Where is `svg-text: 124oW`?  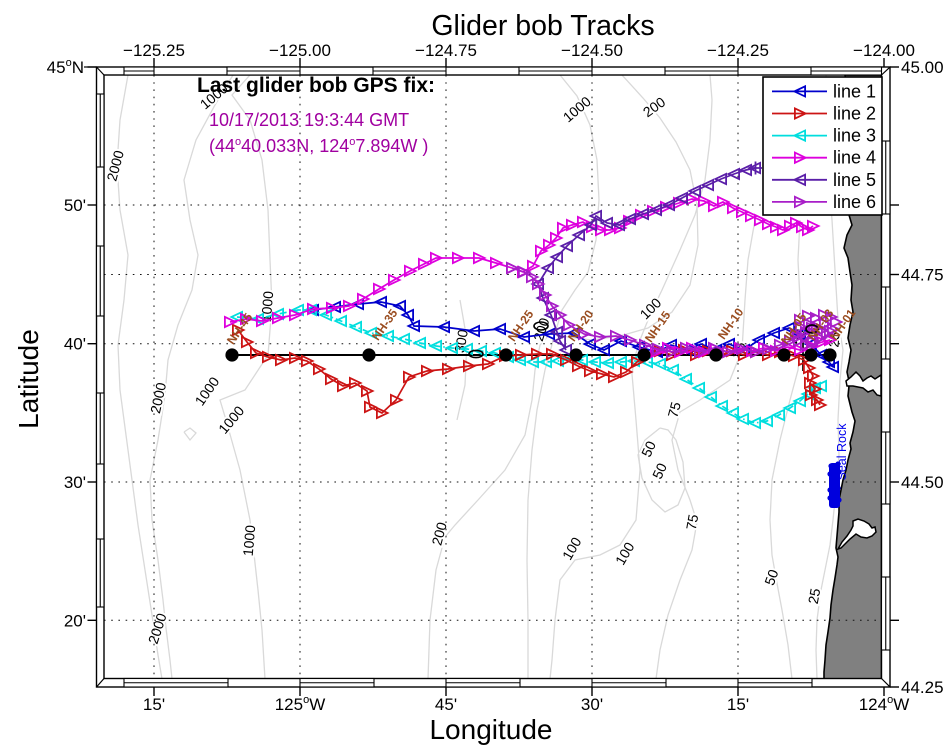
svg-text: 124oW is located at coordinates (884, 704).